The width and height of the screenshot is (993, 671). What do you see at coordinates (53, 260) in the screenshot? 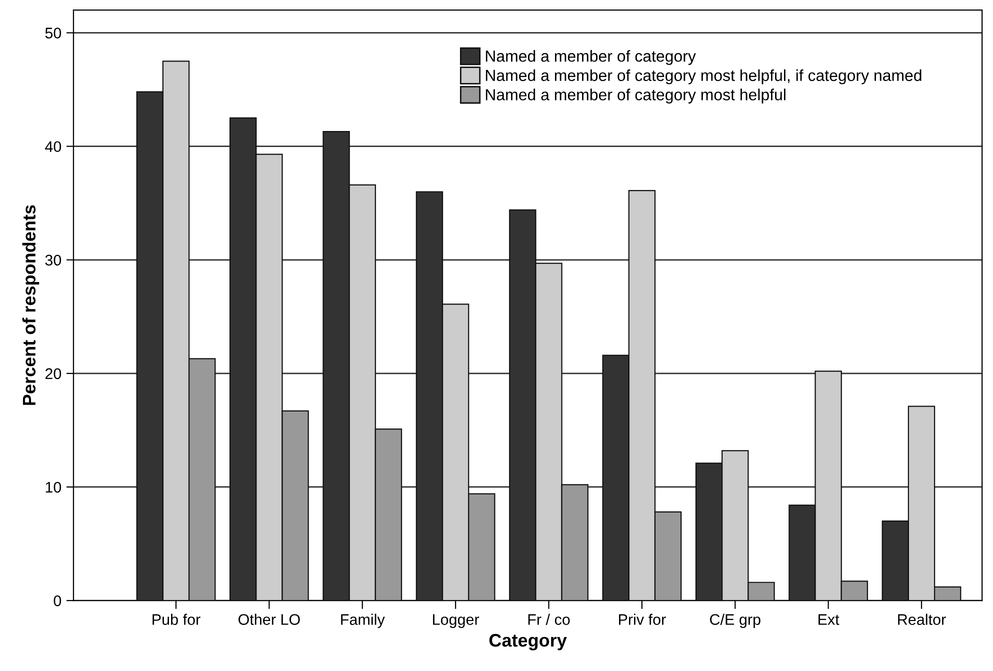
I see `y-tick-label: 30` at bounding box center [53, 260].